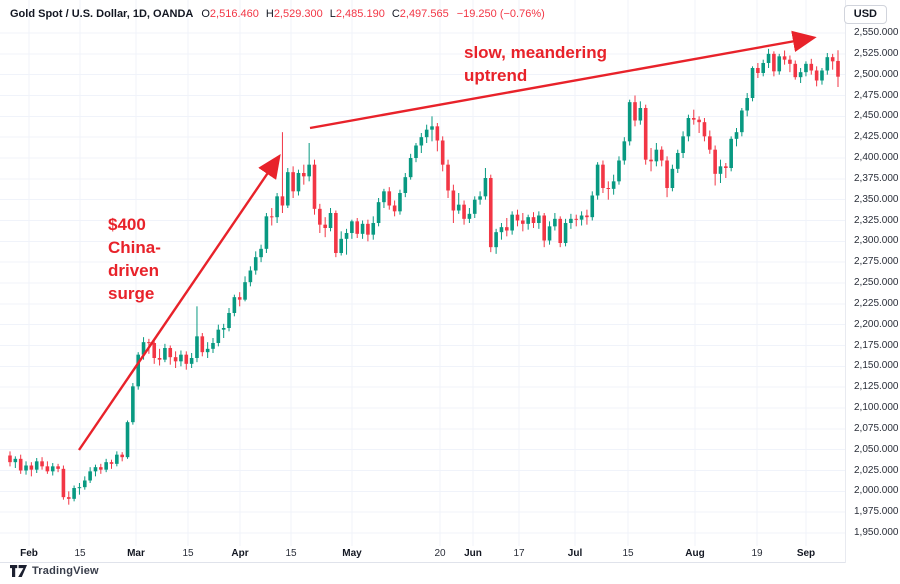 This screenshot has height=584, width=900. Describe the element at coordinates (876, 53) in the screenshot. I see `price-axis-label: 2,525.000` at that location.